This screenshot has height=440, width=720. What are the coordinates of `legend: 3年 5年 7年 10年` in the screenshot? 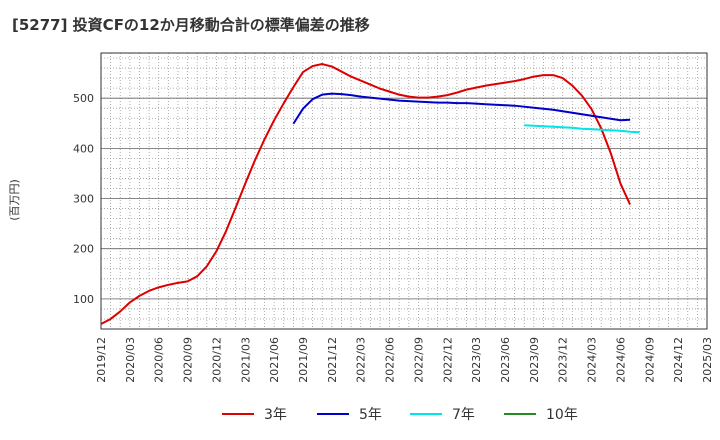 It's located at (400, 415).